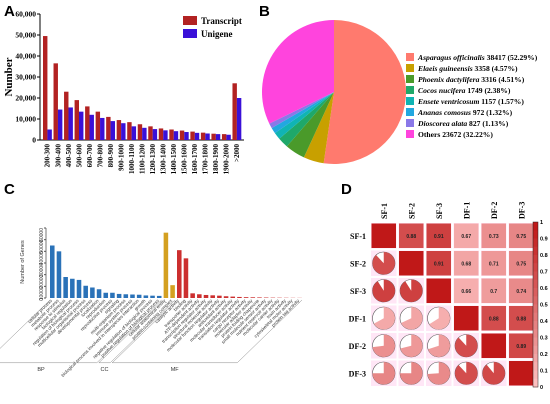 The image size is (550, 404). Describe the element at coordinates (492, 112) in the screenshot. I see `legend-count: 972 (1.32%)` at that location.